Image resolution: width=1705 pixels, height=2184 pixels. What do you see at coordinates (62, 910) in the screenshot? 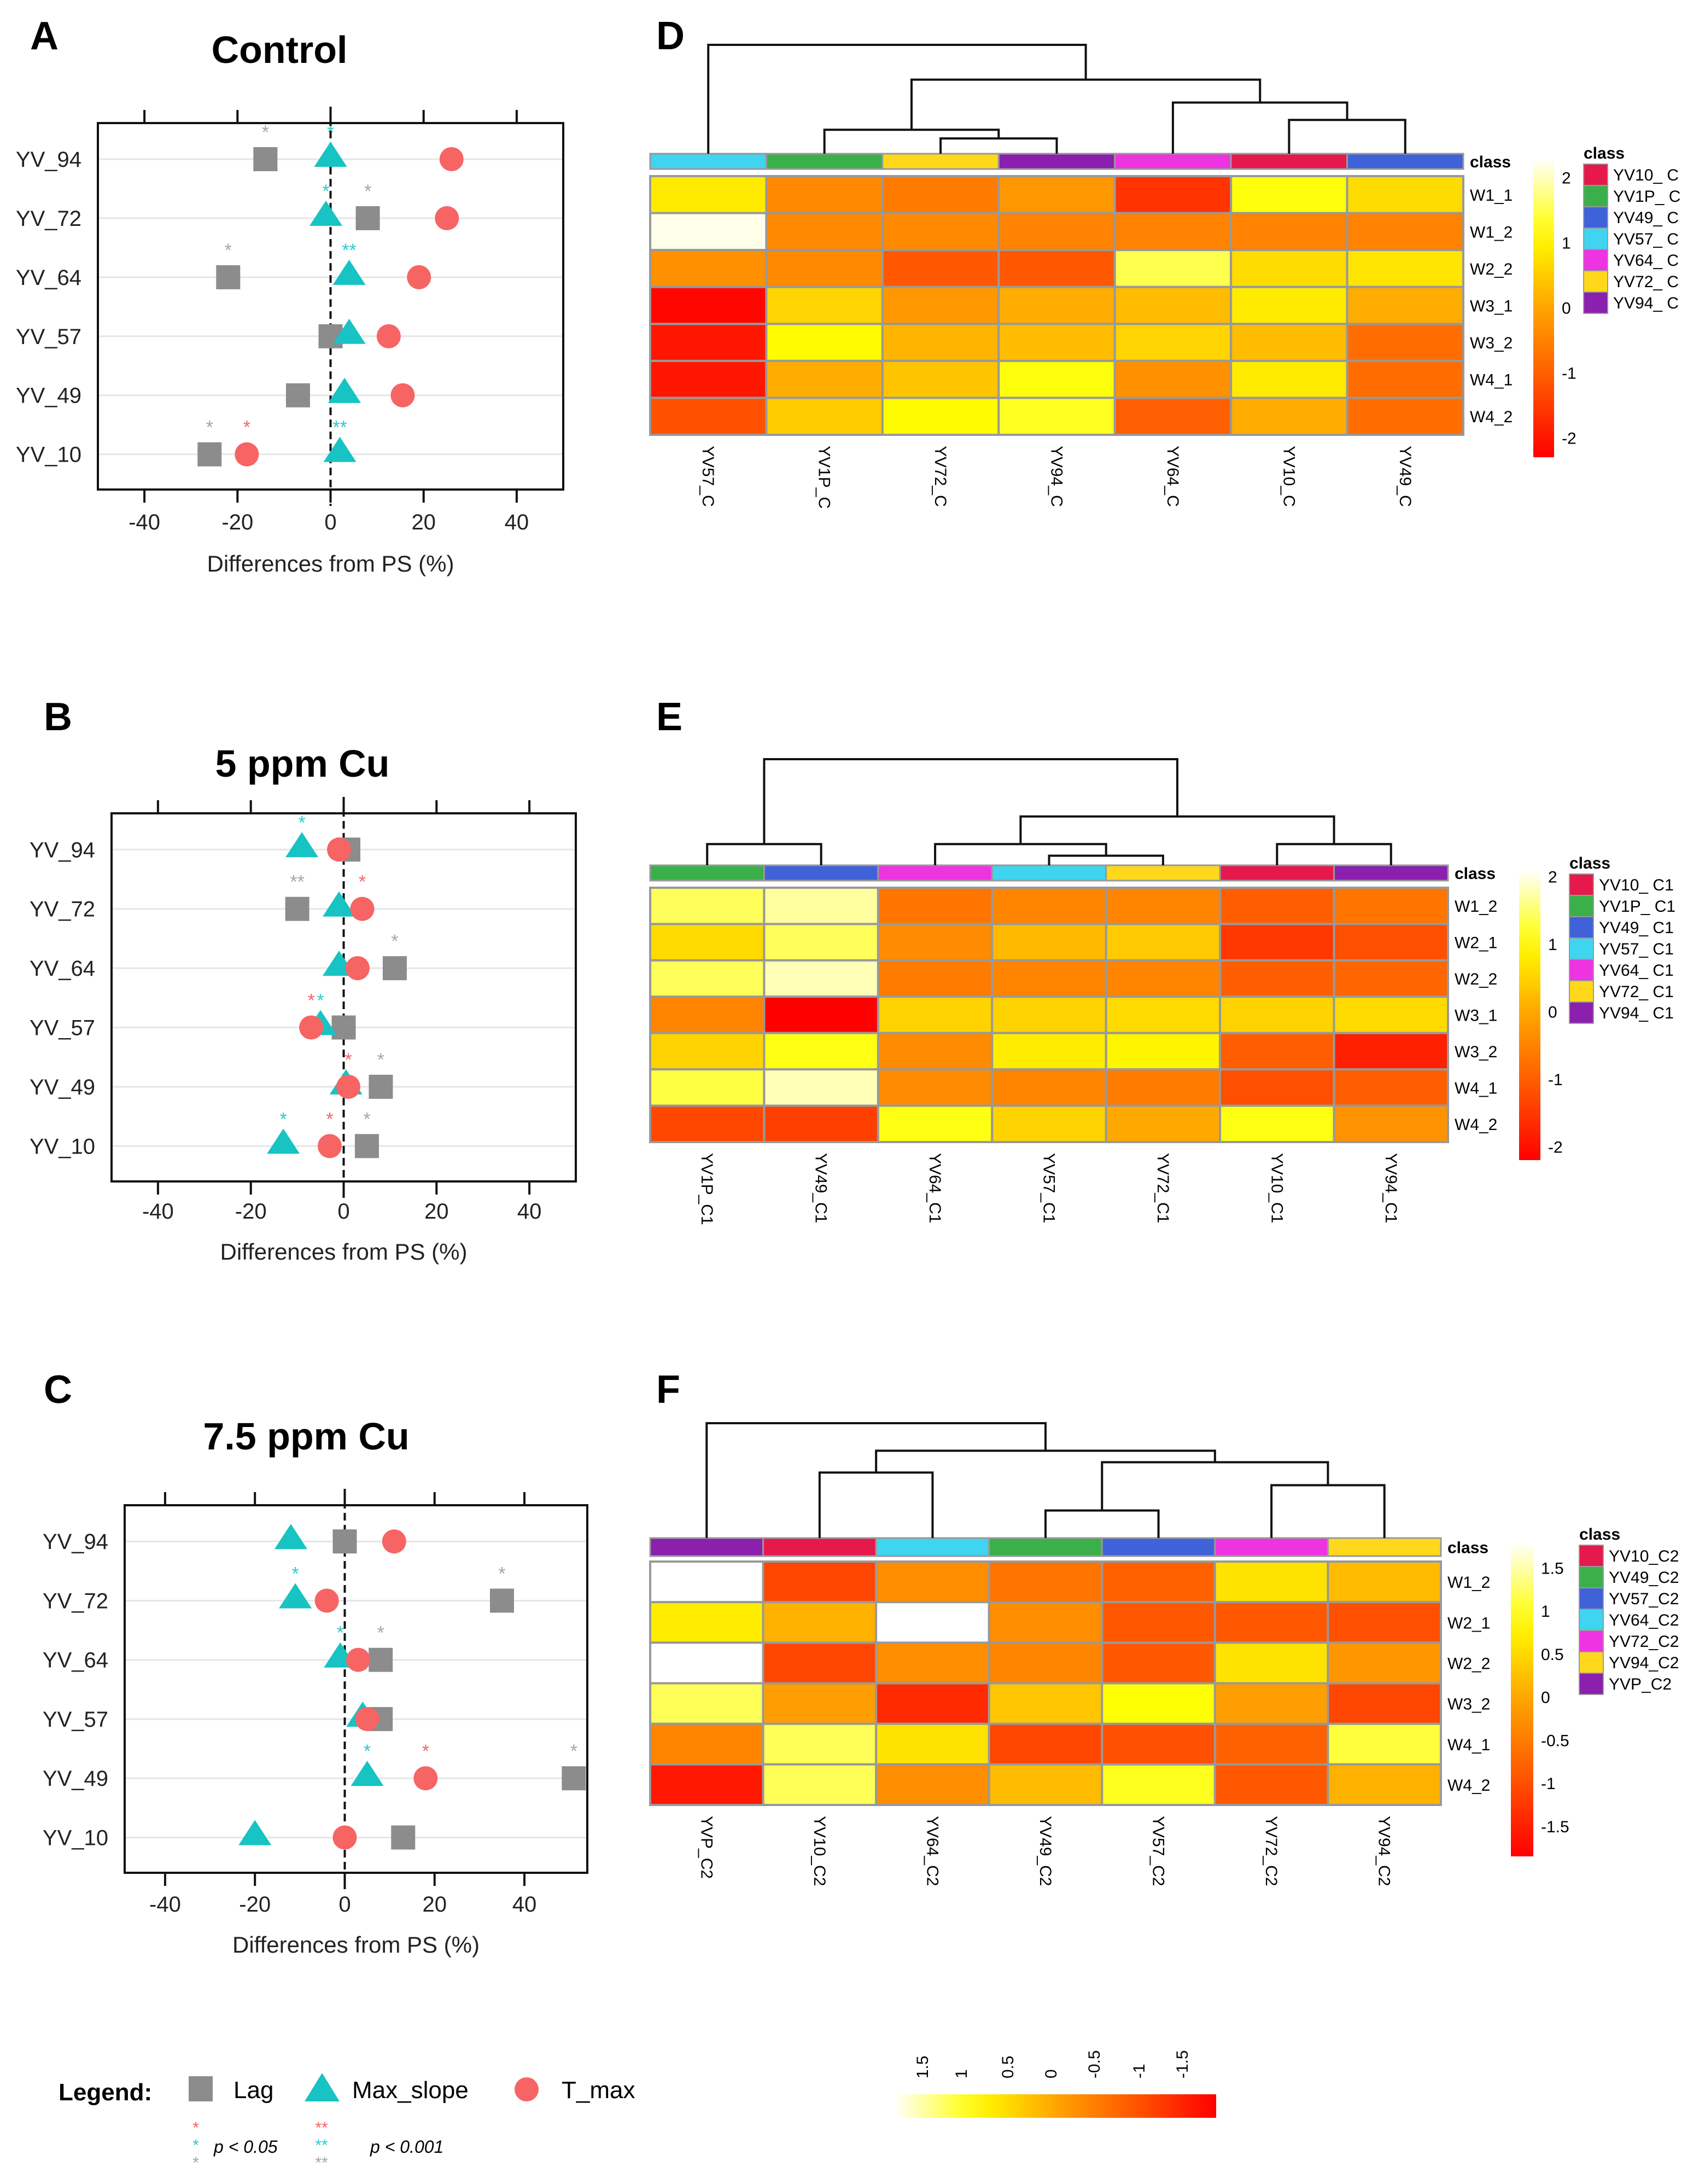
I see `category-label: YV_72` at bounding box center [62, 910].